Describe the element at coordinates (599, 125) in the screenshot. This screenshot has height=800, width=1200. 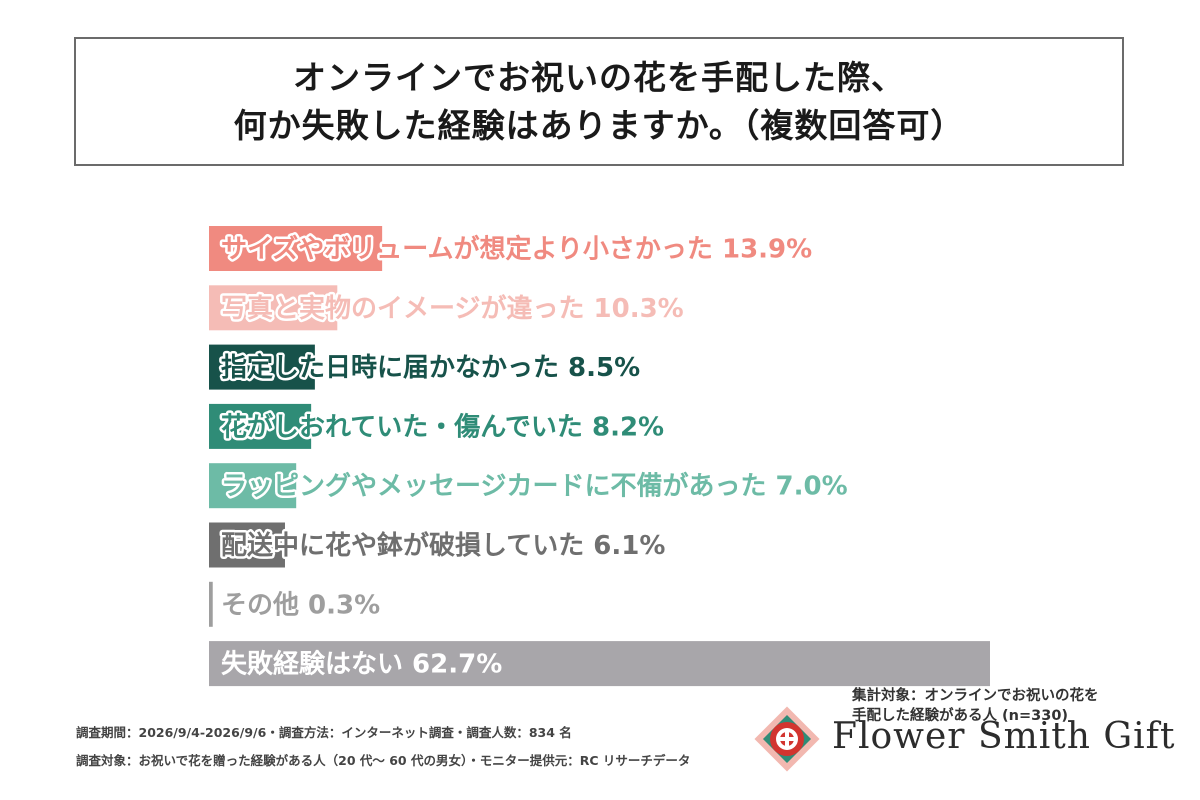
I see `chart-title-line-2: 何か失敗した経験はありますか。（複数回答可）` at that location.